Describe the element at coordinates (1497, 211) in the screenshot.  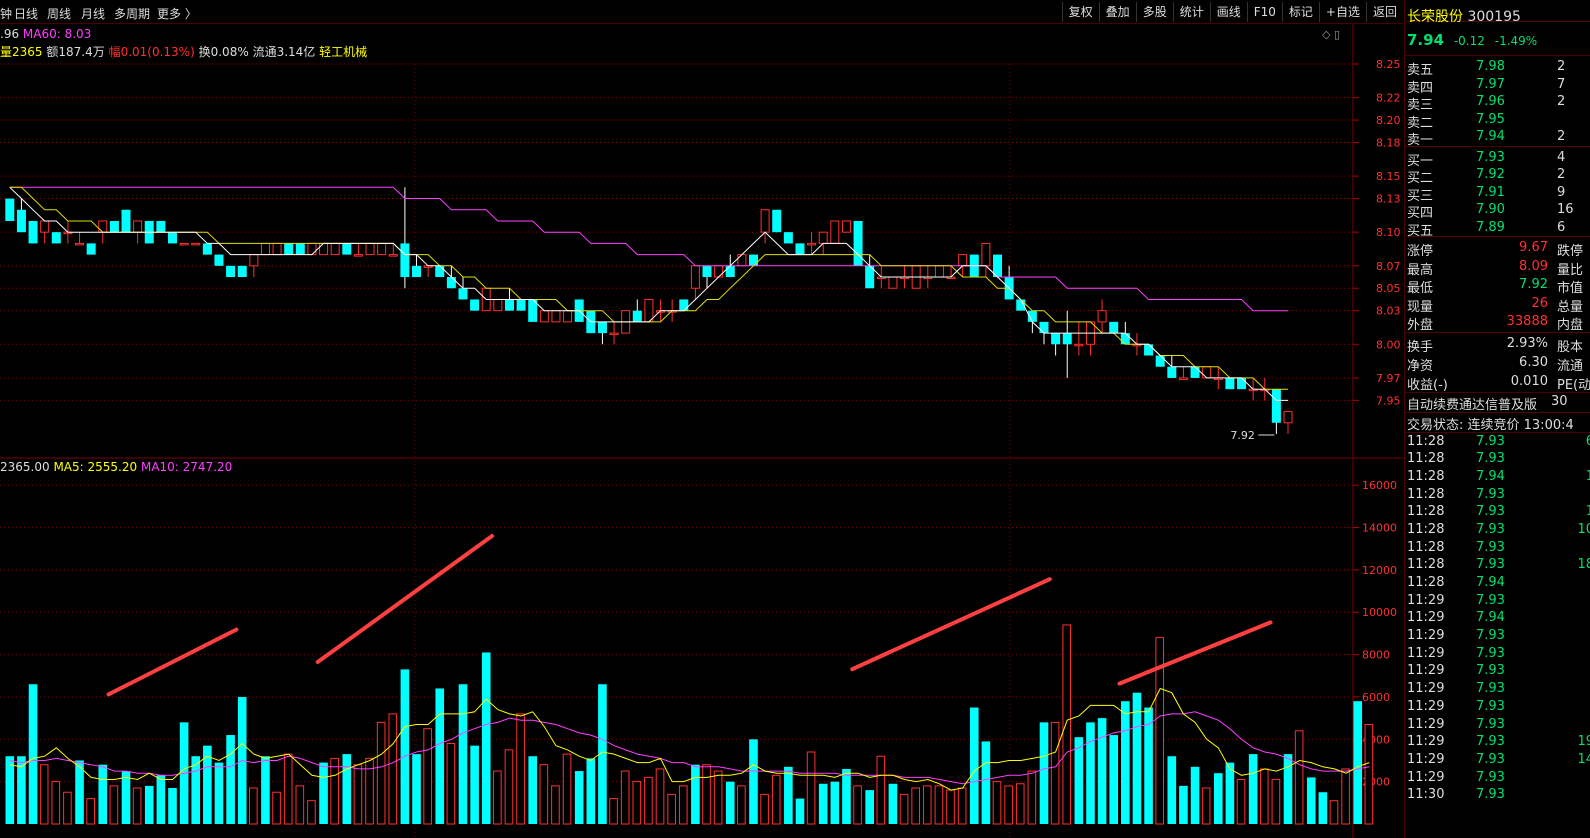
I see `bid-row: 买四 7.90 16` at that location.